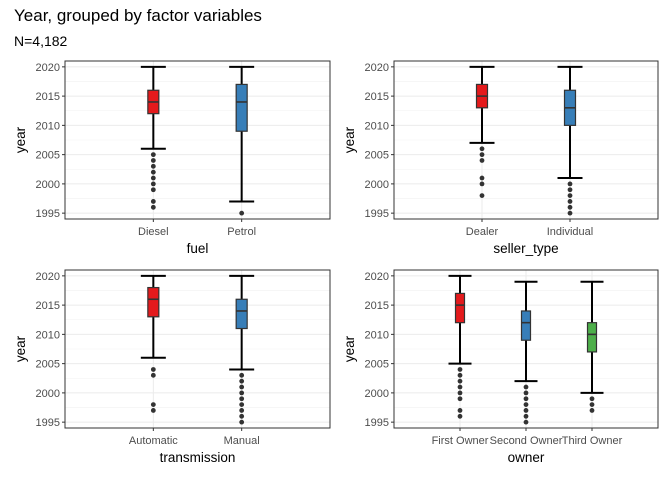  Describe the element at coordinates (41, 41) in the screenshot. I see `figure-subtitle: N=4,182` at that location.